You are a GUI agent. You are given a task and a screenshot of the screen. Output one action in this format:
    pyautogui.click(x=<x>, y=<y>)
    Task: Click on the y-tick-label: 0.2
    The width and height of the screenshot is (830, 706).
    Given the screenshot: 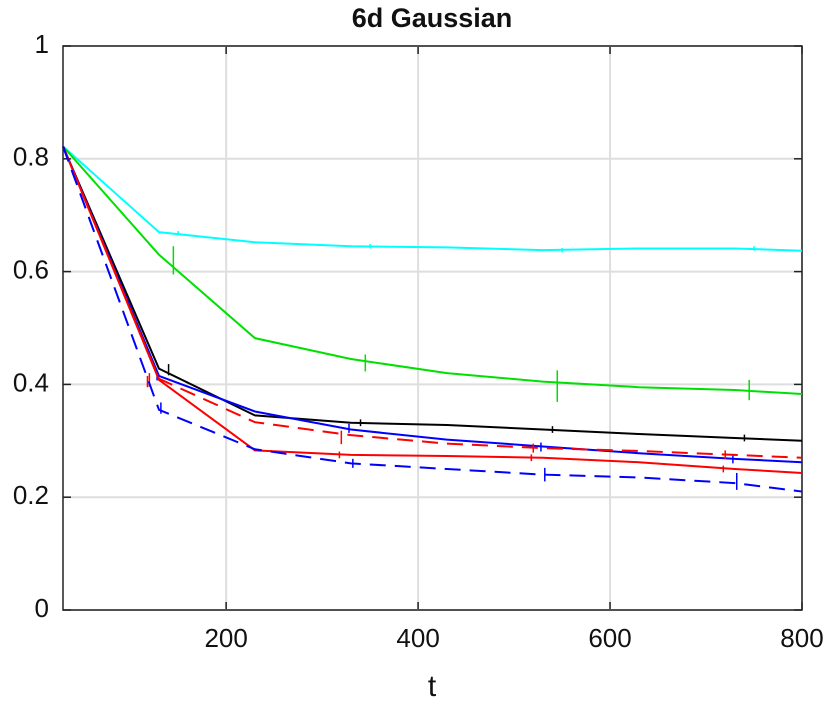 What is the action you would take?
    pyautogui.click(x=31, y=495)
    